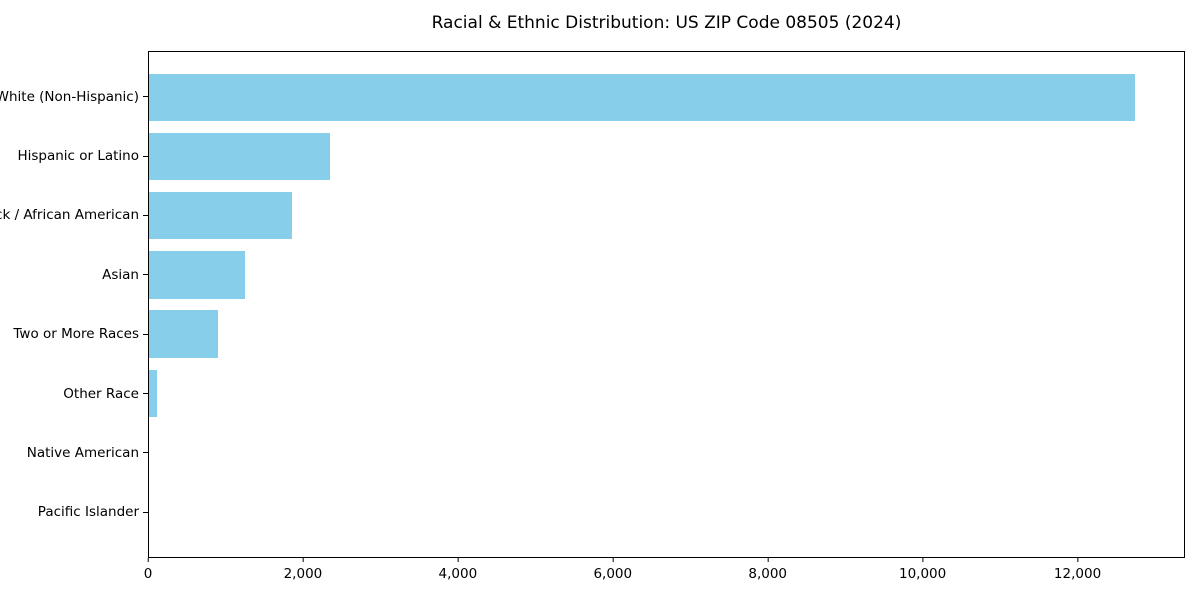  What do you see at coordinates (666, 393) in the screenshot?
I see `bar-row-other-race` at bounding box center [666, 393].